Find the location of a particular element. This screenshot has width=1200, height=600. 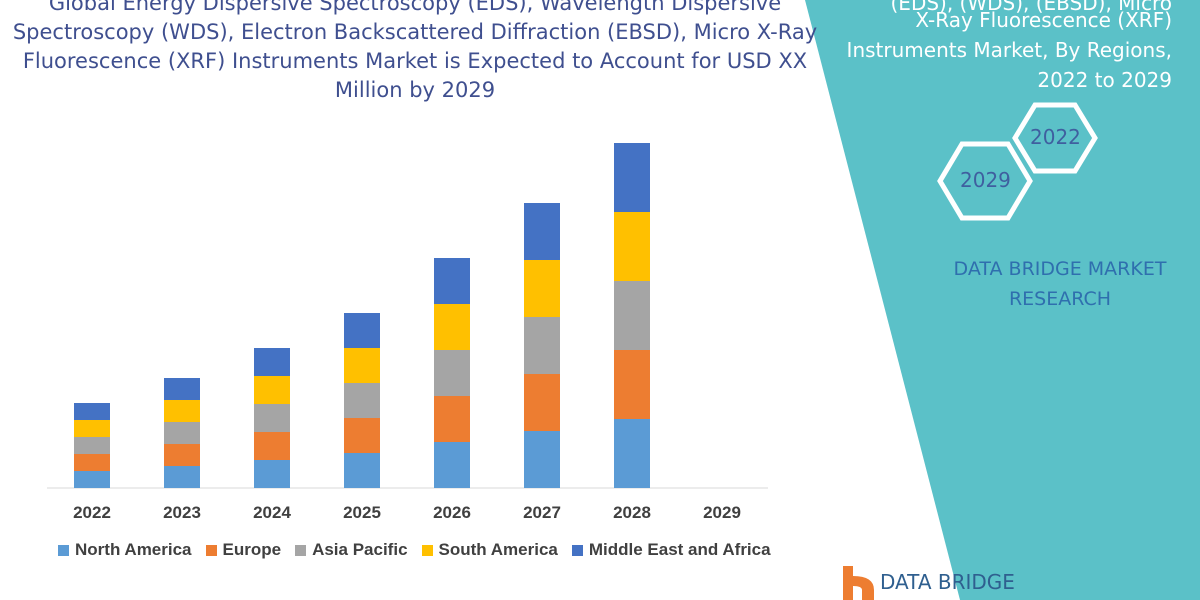

side-title-line-2: X-Ray Fluorescence (XRF) is located at coordinates (1043, 20).